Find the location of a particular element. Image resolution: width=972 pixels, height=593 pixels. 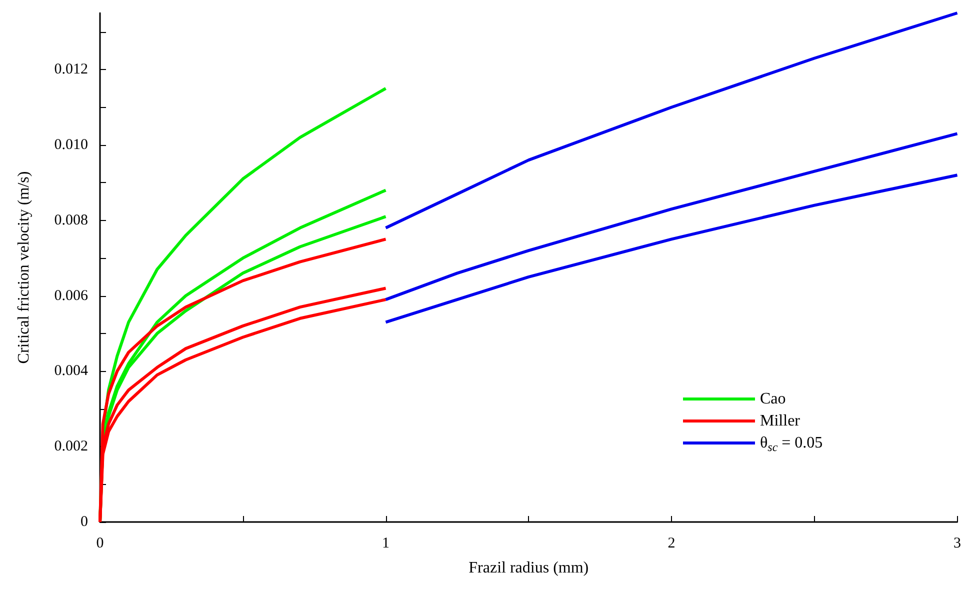

y-axis-title: Critical friction velocity (m/s) is located at coordinates (24, 267).